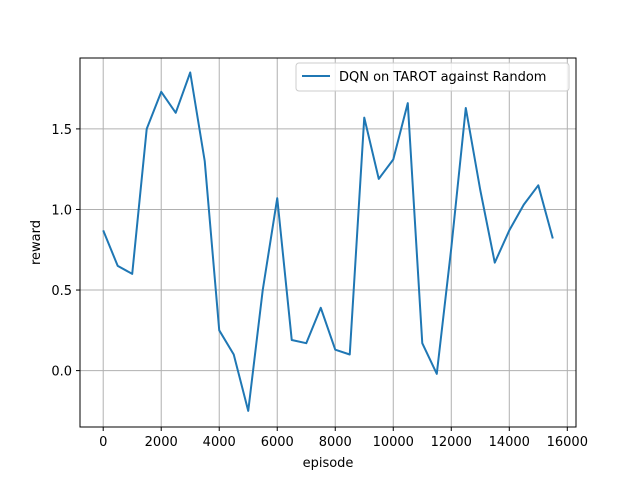 The width and height of the screenshot is (640, 480). Describe the element at coordinates (36, 242) in the screenshot. I see `y-axis-label: reward` at that location.